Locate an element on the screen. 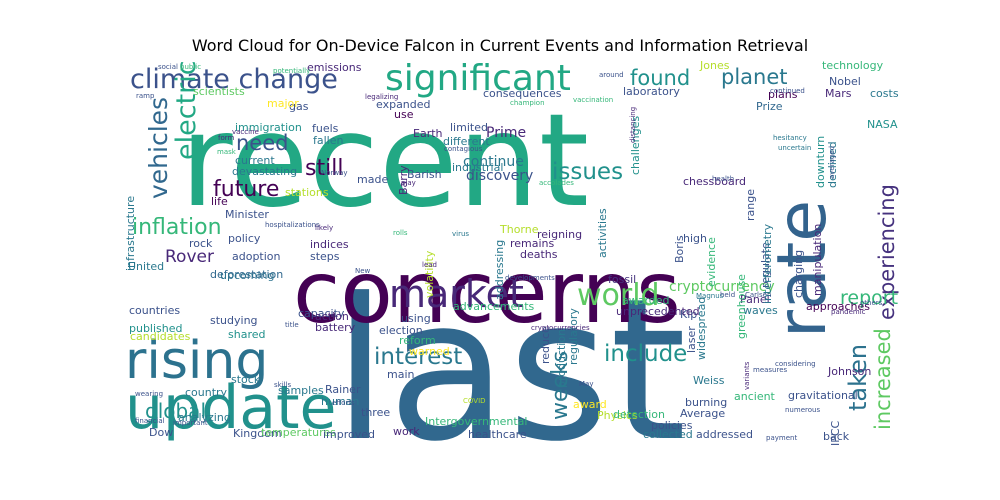 The height and width of the screenshot is (500, 1000). cloud-word-vaccination: vaccination is located at coordinates (593, 100).